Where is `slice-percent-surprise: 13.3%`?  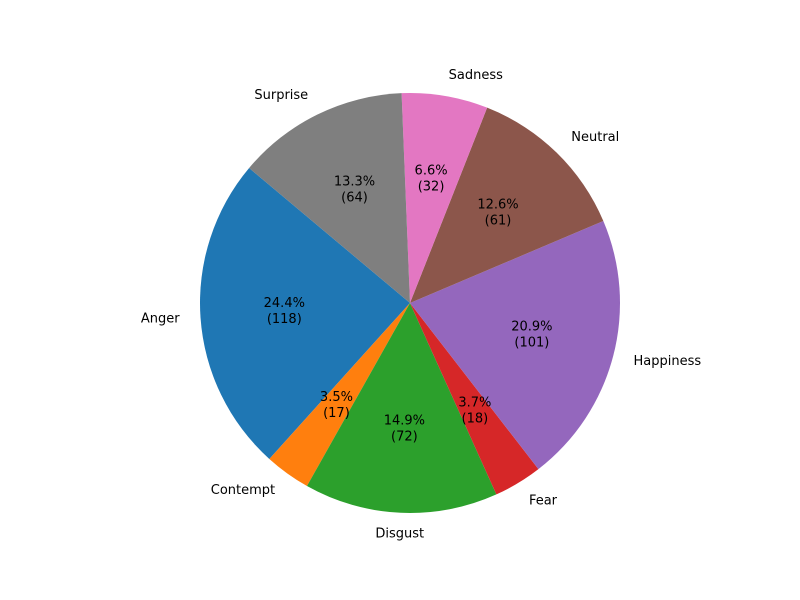
slice-percent-surprise: 13.3% is located at coordinates (354, 181).